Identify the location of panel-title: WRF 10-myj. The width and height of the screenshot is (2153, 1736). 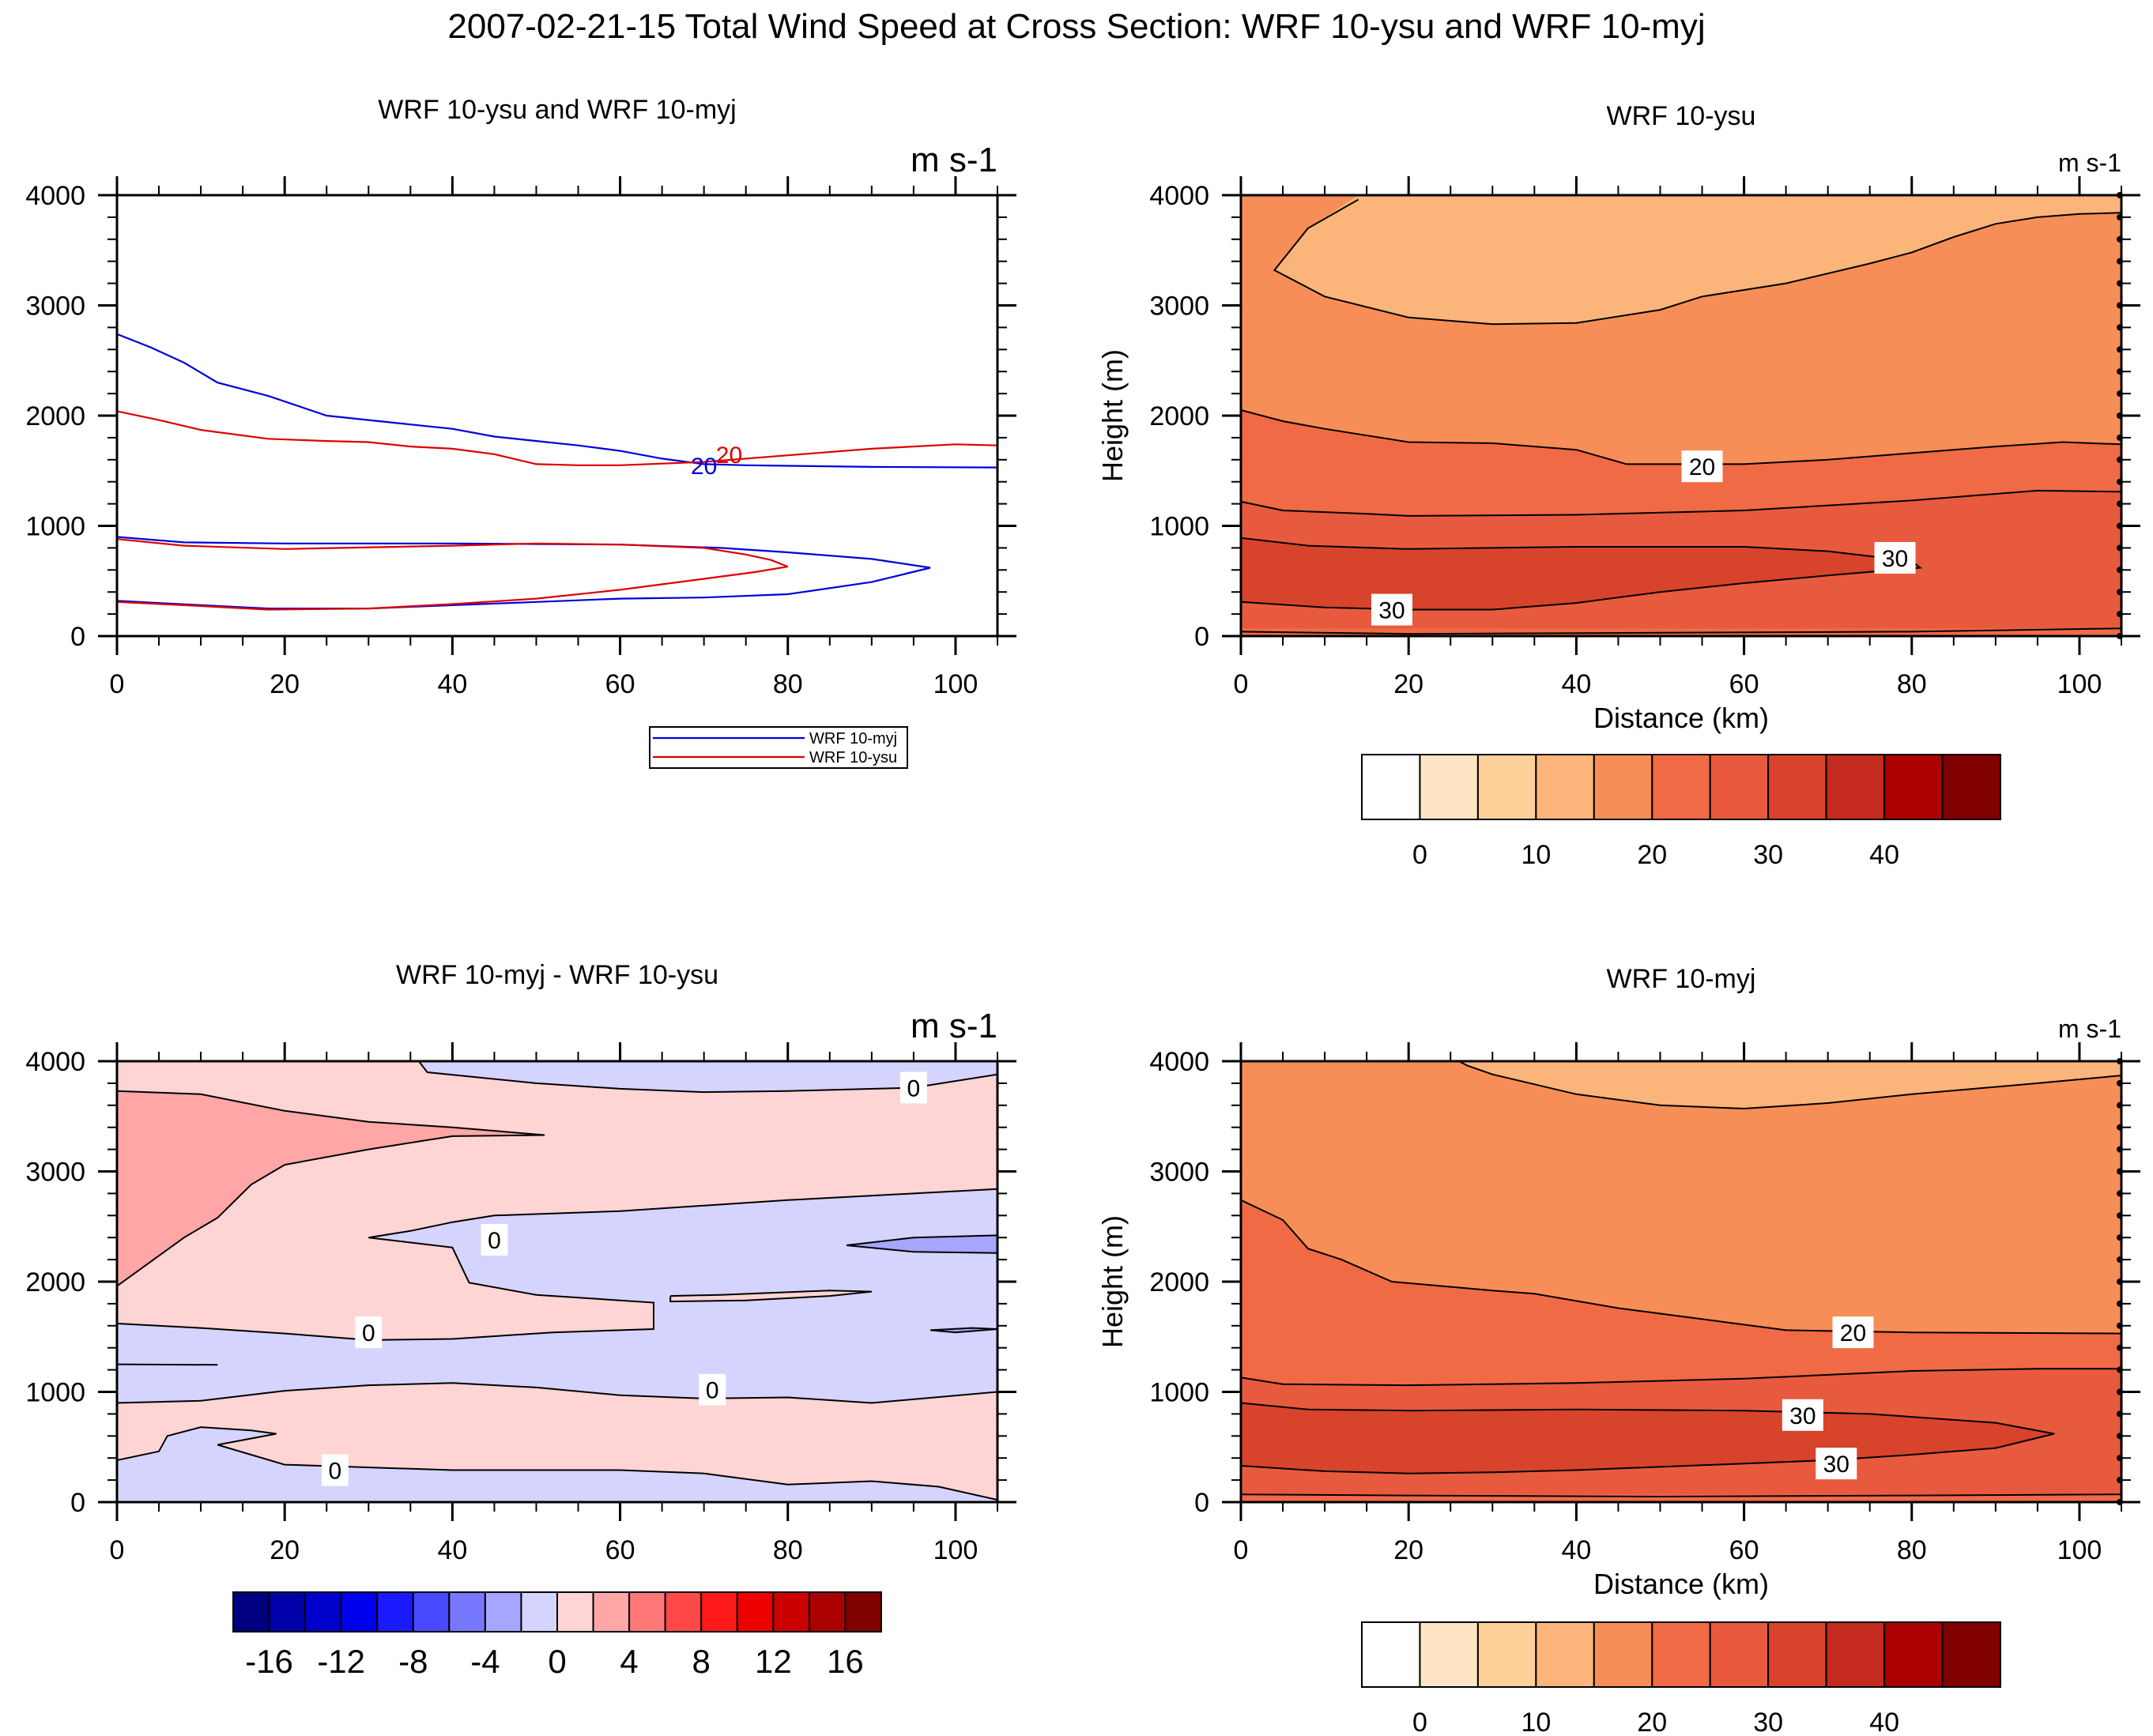
(1681, 979).